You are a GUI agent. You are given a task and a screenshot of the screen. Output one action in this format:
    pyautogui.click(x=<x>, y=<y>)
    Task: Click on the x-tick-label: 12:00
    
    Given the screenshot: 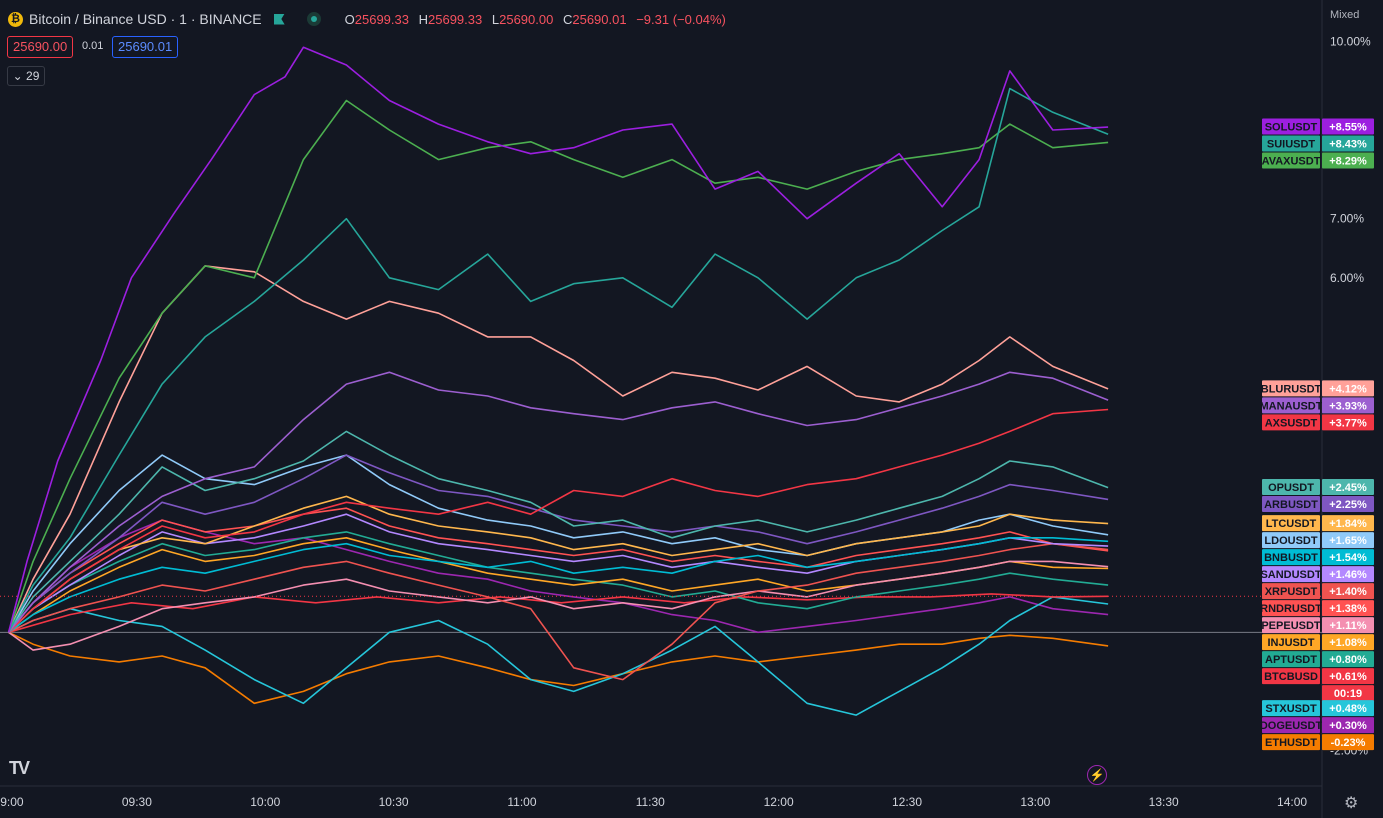 What is the action you would take?
    pyautogui.click(x=779, y=802)
    